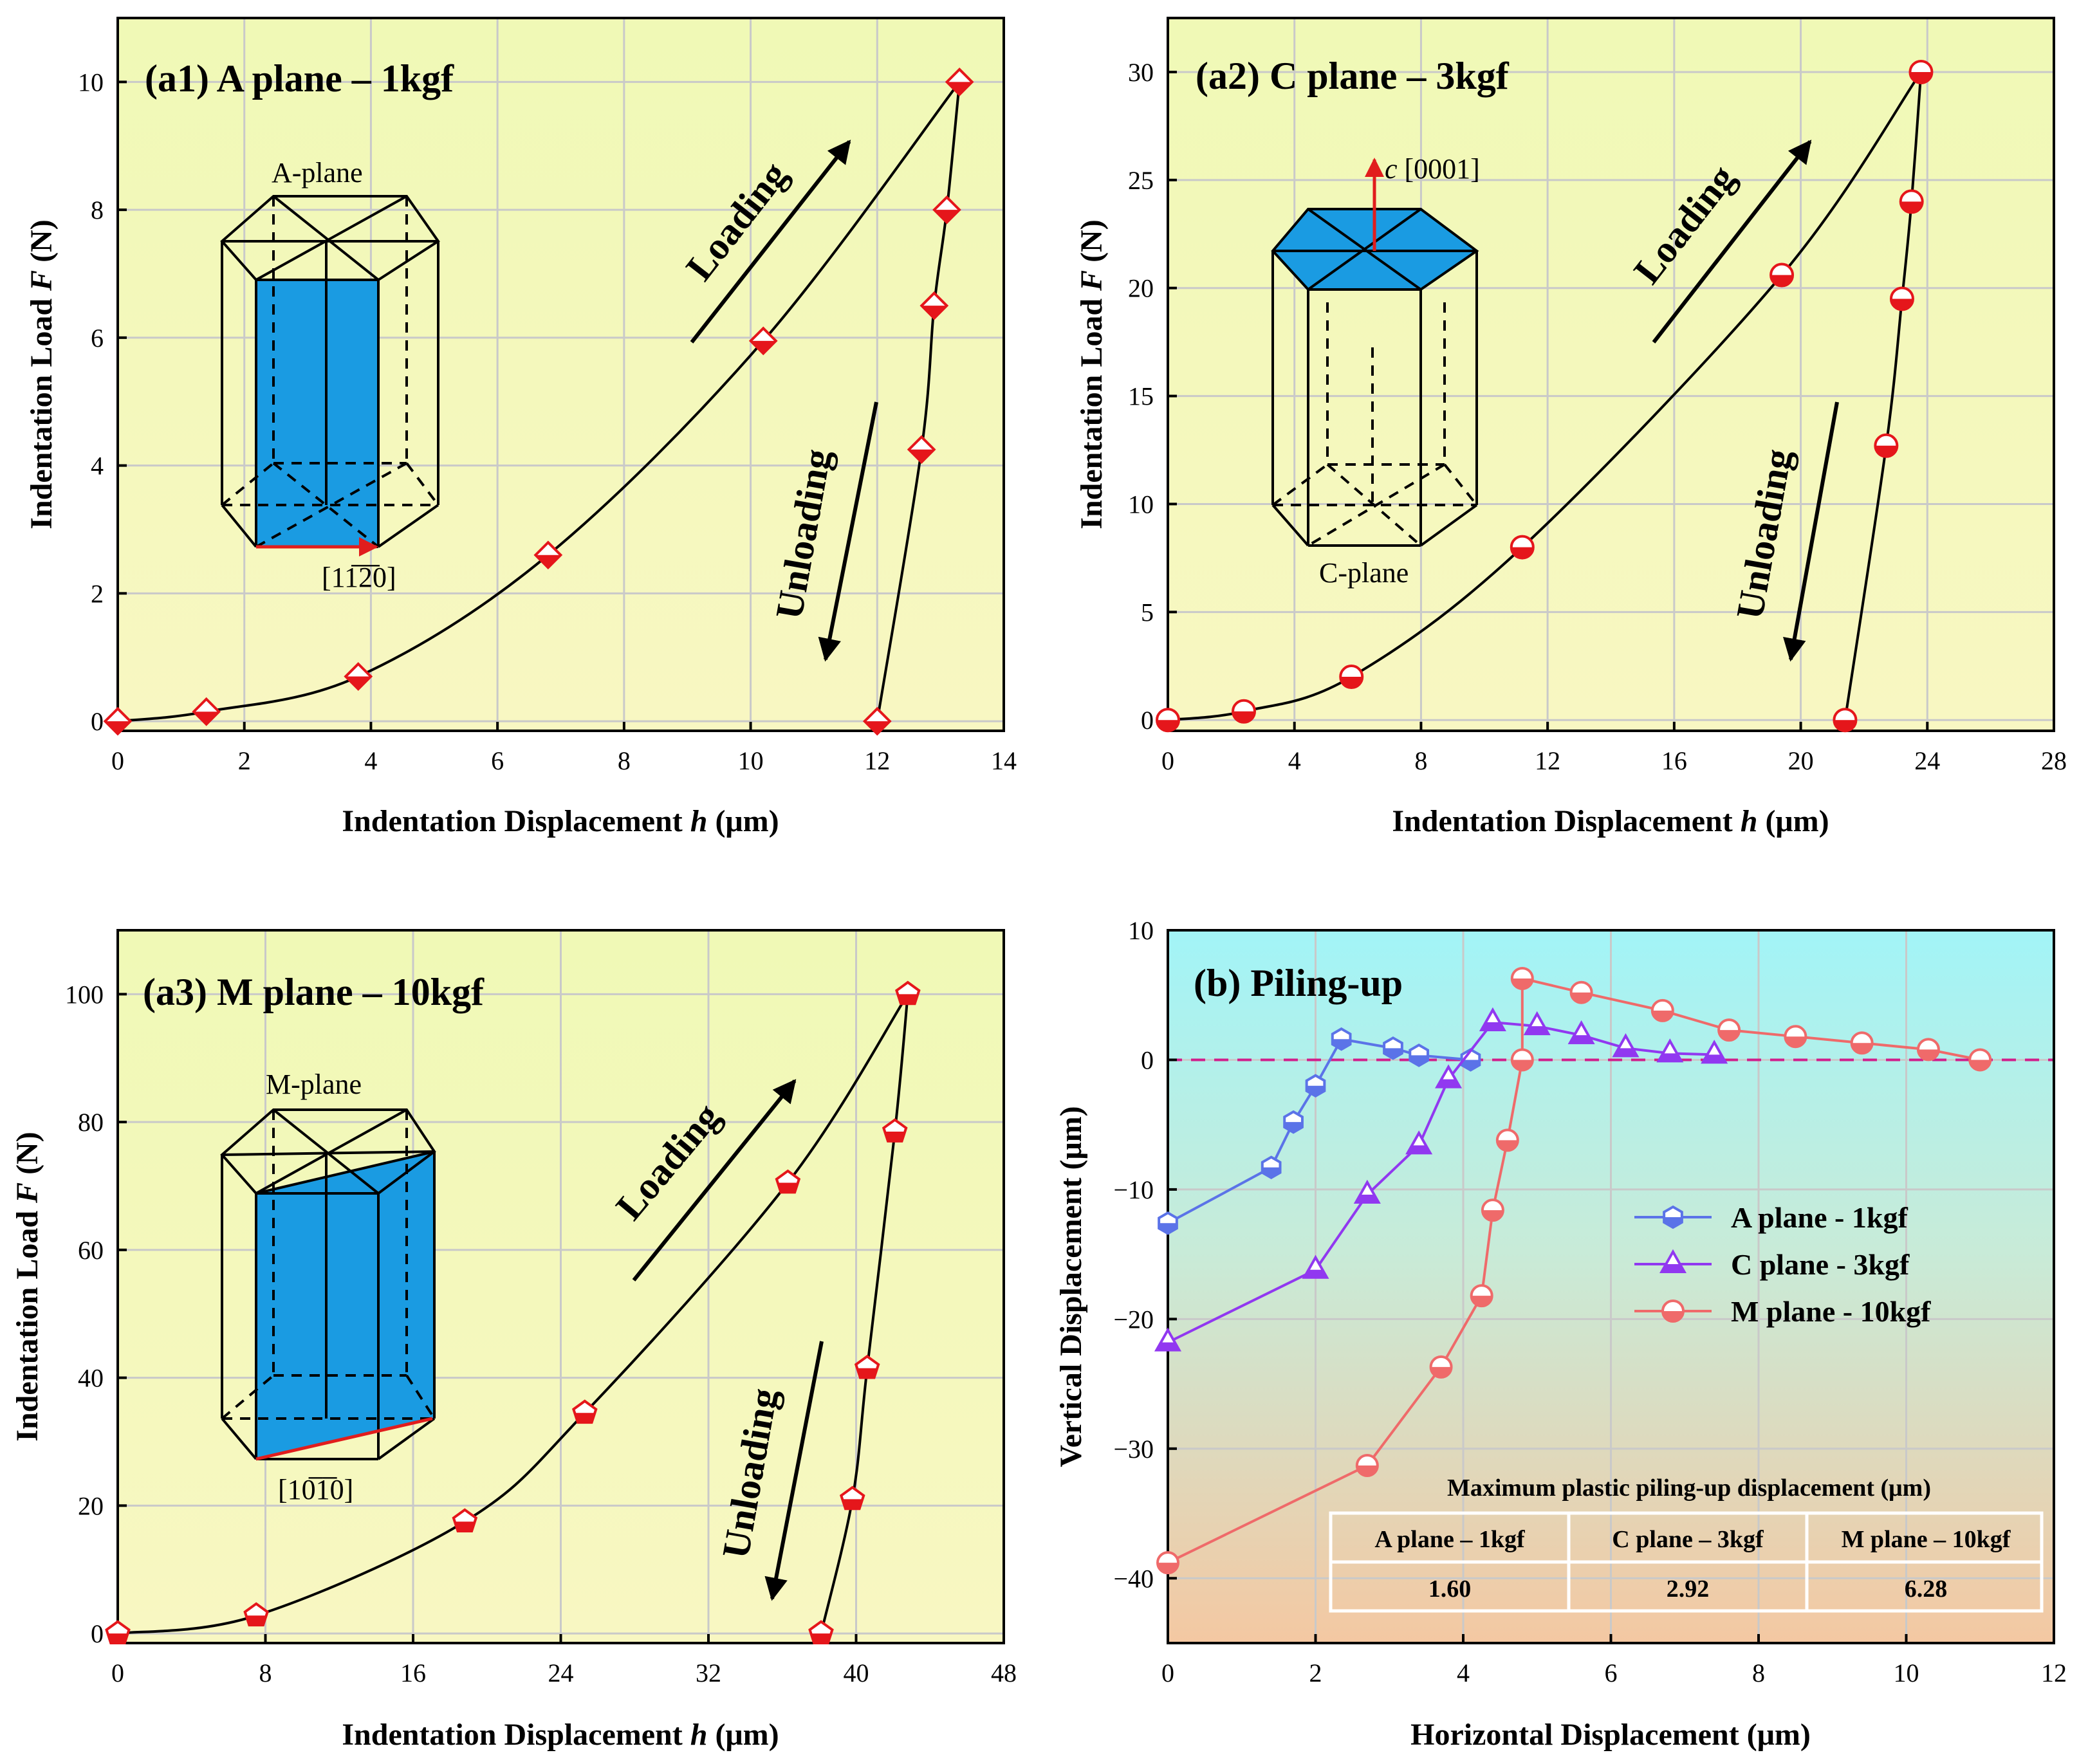 The height and width of the screenshot is (1764, 2079). Describe the element at coordinates (1376, 371) in the screenshot. I see `crystal-inset-a2: c [0001] C-plane` at that location.